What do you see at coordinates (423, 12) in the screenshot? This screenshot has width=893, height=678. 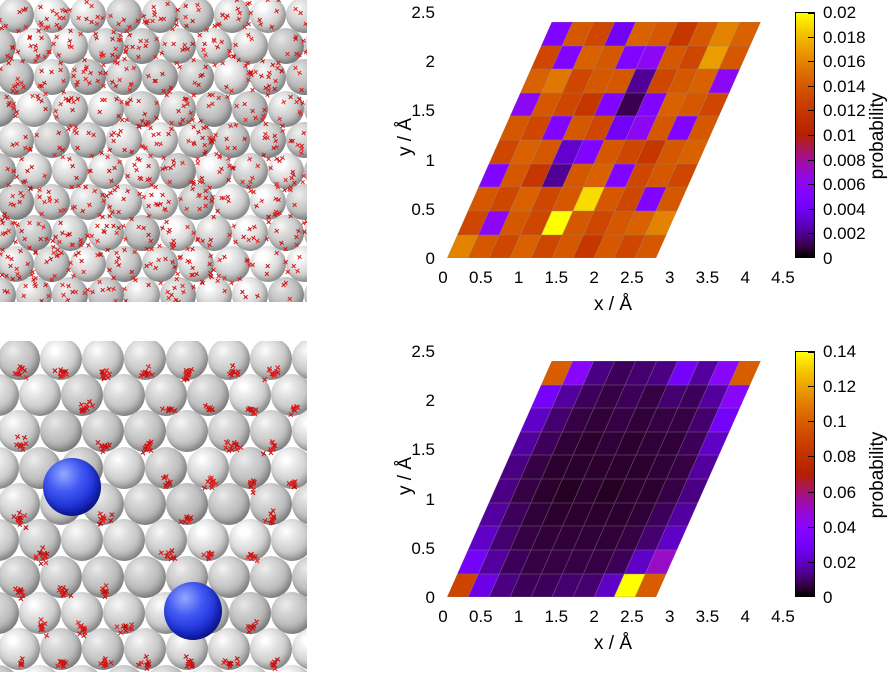 I see `y-tick-label: 2.5` at bounding box center [423, 12].